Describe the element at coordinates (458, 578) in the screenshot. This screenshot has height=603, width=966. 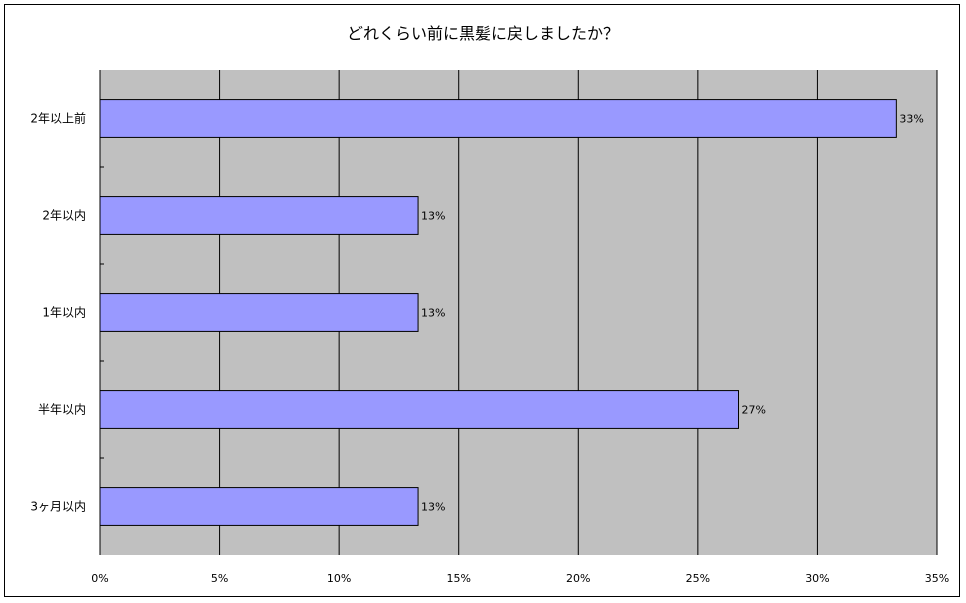
I see `x-tick-label: 15%` at that location.